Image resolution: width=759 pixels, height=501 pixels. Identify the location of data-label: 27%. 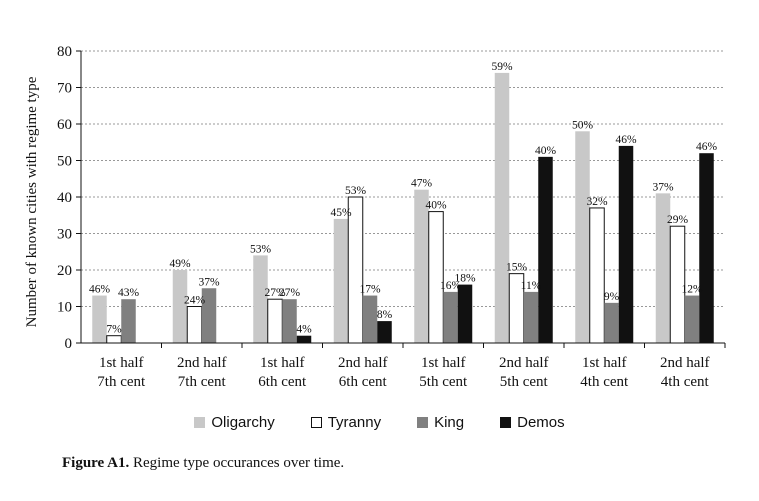
(290, 293).